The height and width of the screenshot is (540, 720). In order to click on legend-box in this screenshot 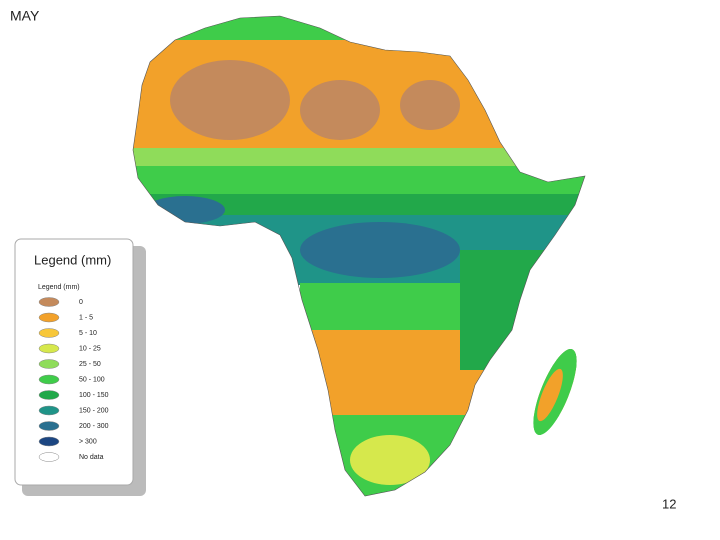, I will do `click(74, 362)`.